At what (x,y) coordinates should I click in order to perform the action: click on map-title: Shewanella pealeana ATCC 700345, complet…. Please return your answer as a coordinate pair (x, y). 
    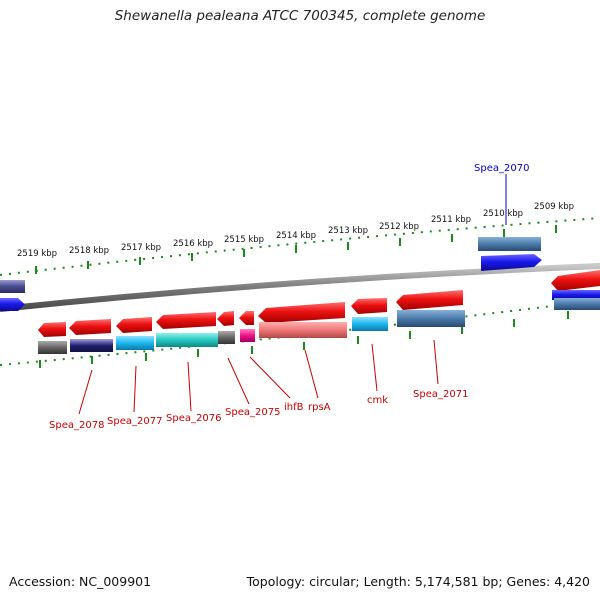
    Looking at the image, I should click on (300, 16).